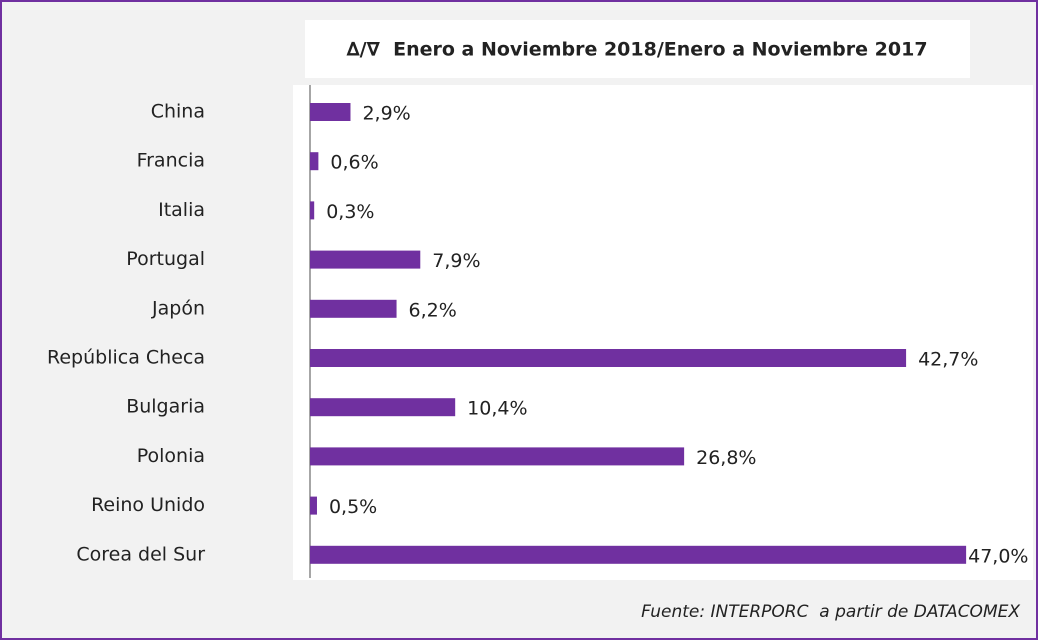  I want to click on category-label: Polonia, so click(171, 456).